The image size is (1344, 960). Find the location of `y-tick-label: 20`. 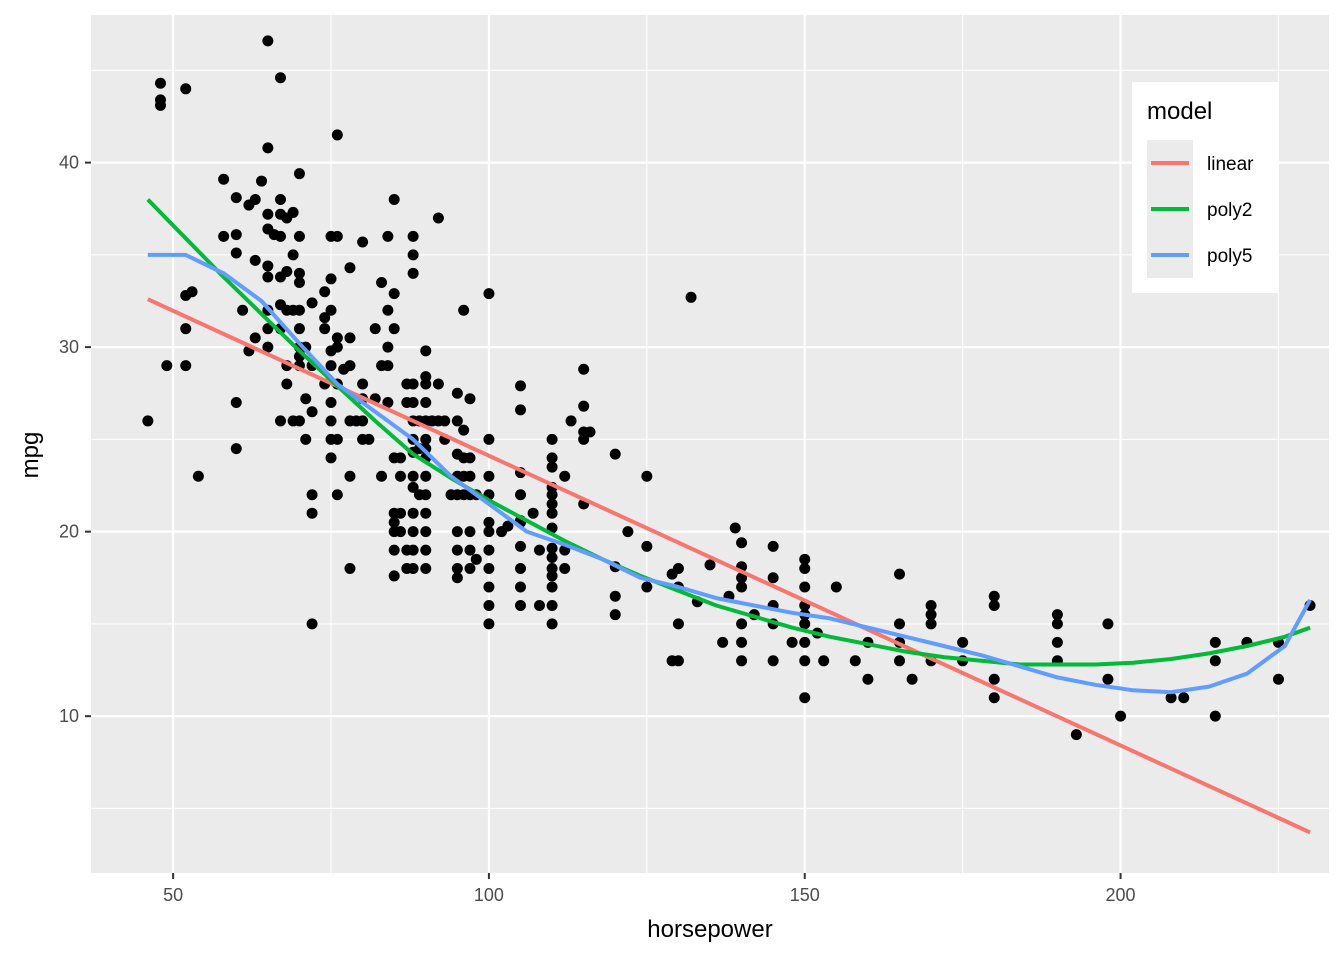

y-tick-label: 20 is located at coordinates (69, 532).